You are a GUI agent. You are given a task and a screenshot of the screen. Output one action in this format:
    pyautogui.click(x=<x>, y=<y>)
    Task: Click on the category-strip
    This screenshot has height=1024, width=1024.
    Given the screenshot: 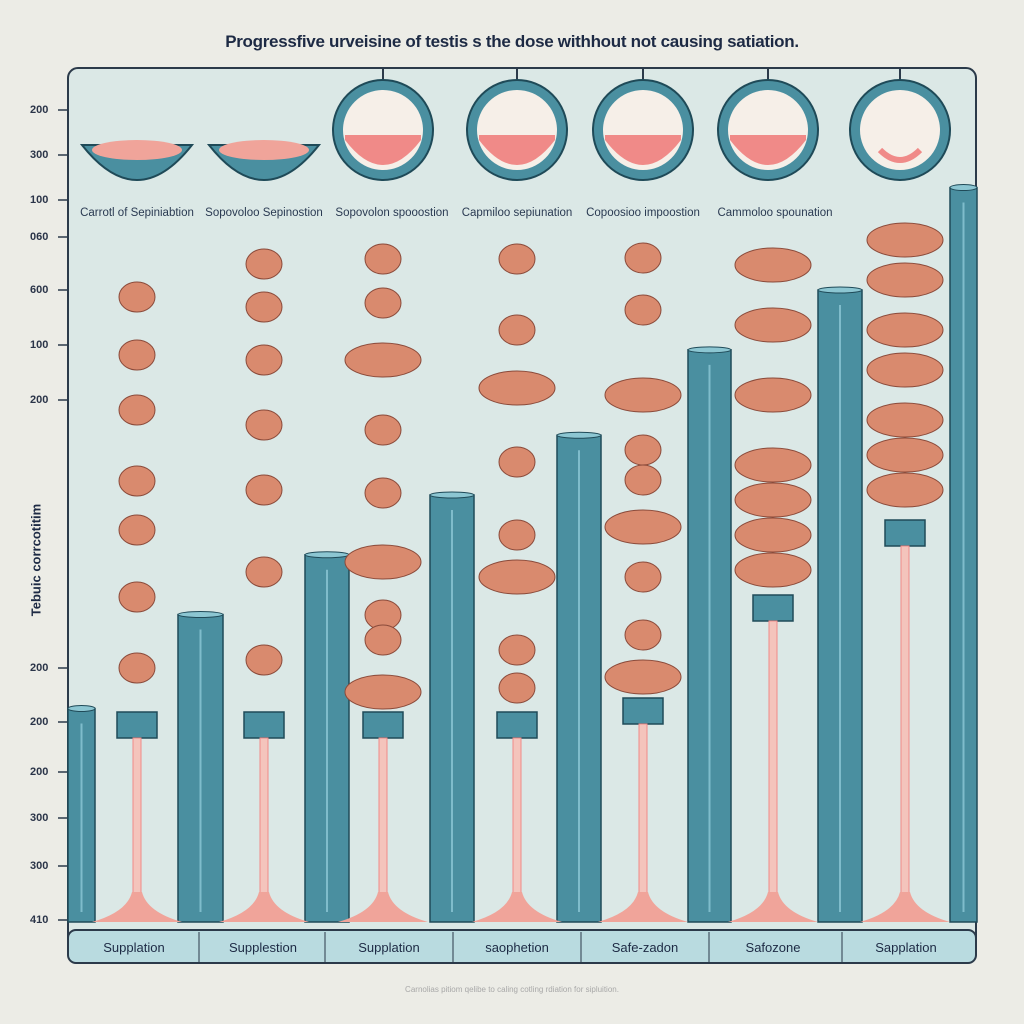 What is the action you would take?
    pyautogui.click(x=522, y=946)
    